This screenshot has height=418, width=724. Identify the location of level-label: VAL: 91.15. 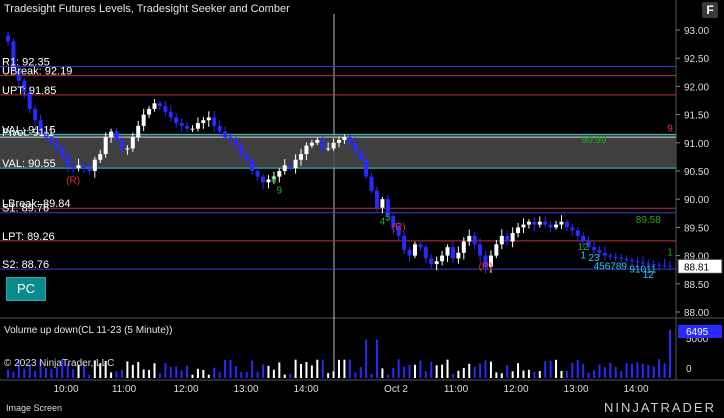
(29, 130).